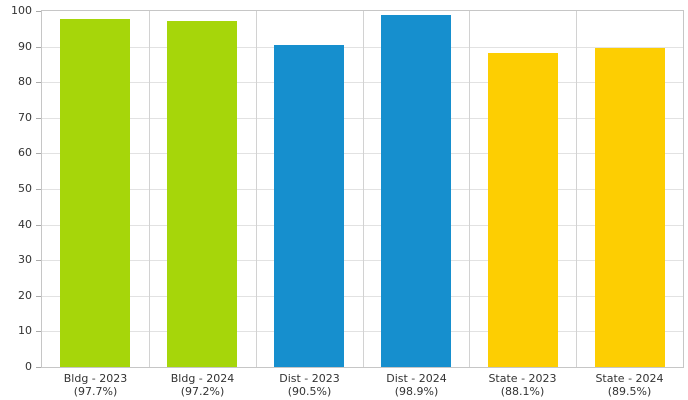 The height and width of the screenshot is (400, 688). I want to click on category-name: Dist - 2024, so click(416, 378).